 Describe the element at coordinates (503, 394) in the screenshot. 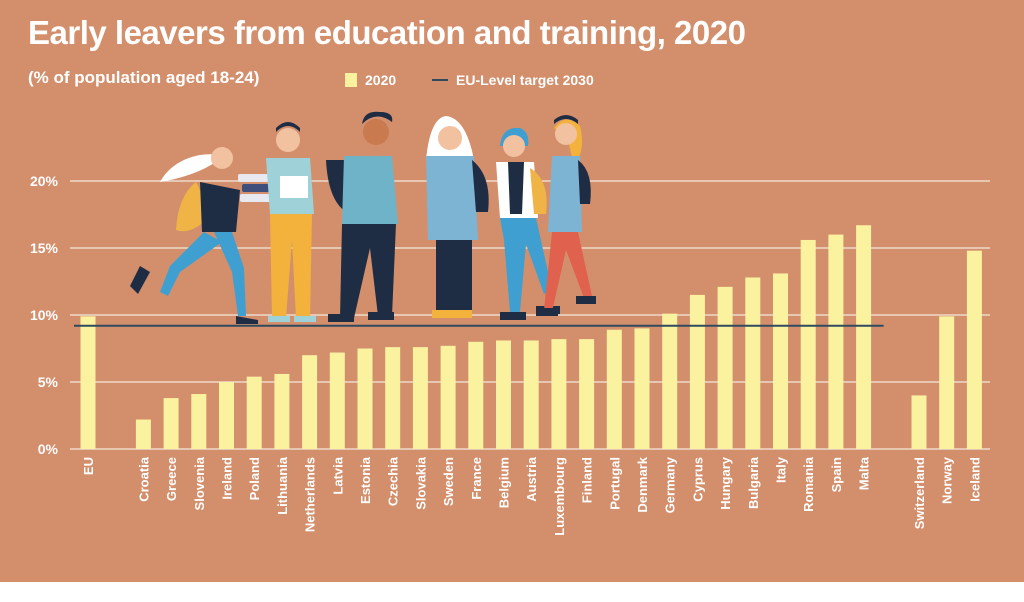

I see `bar-belgium` at that location.